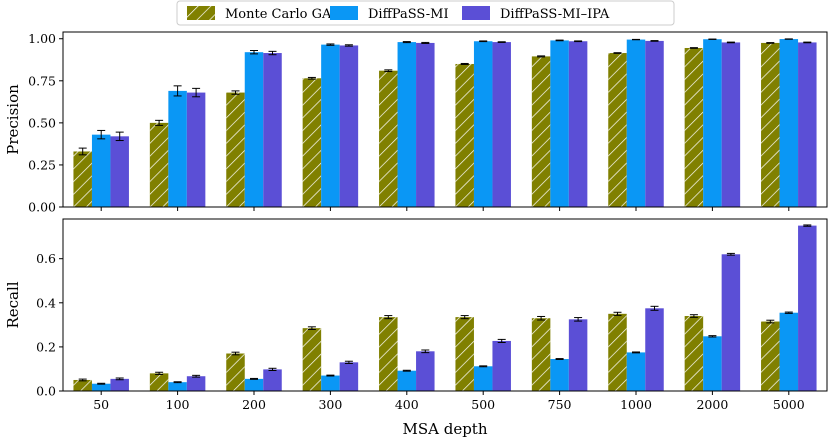 The height and width of the screenshot is (445, 830). I want to click on y-tick-label: 0.6, so click(46, 258).